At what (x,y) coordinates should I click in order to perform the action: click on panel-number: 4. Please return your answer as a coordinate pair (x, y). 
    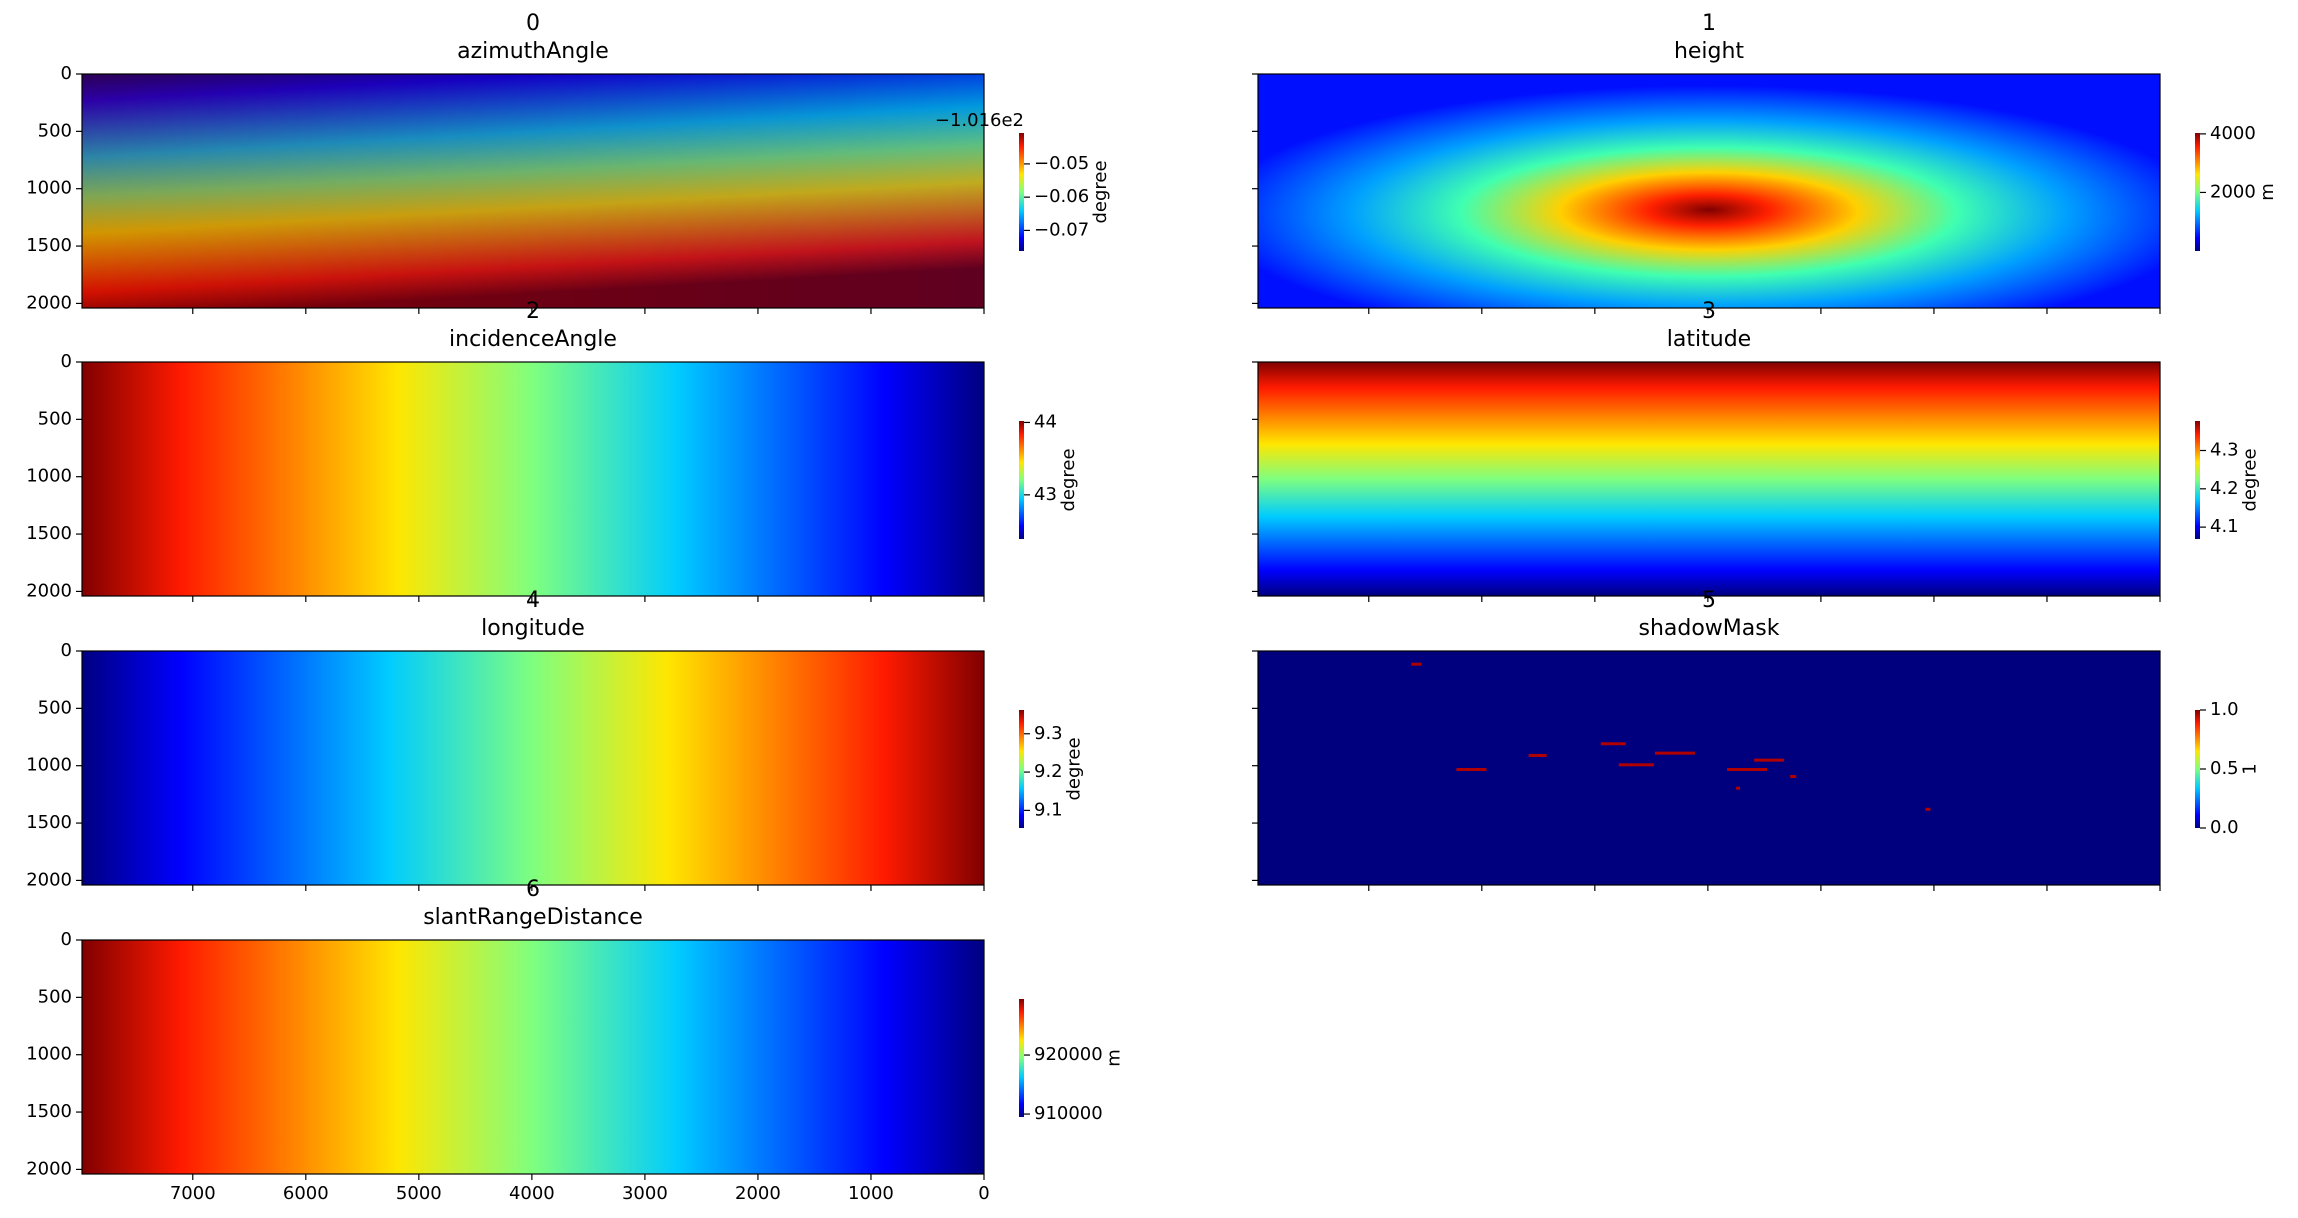
    Looking at the image, I should click on (533, 600).